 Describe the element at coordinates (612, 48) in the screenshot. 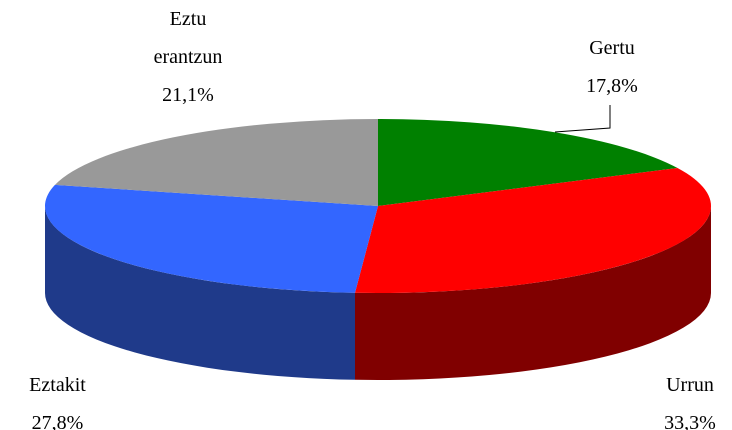

I see `slice-label: Gertu` at that location.